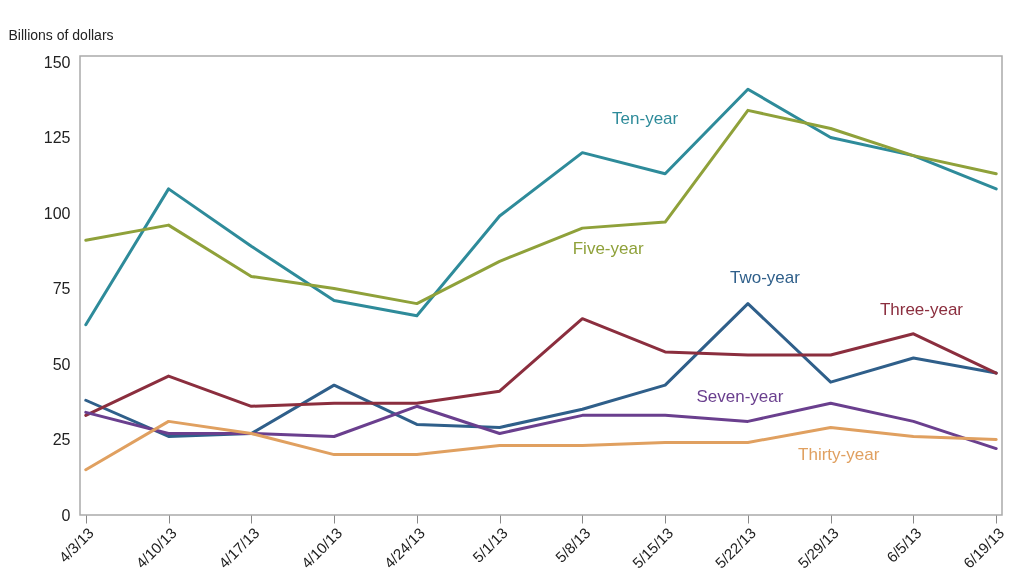 The height and width of the screenshot is (579, 1019). I want to click on series-label: Two-year, so click(765, 277).